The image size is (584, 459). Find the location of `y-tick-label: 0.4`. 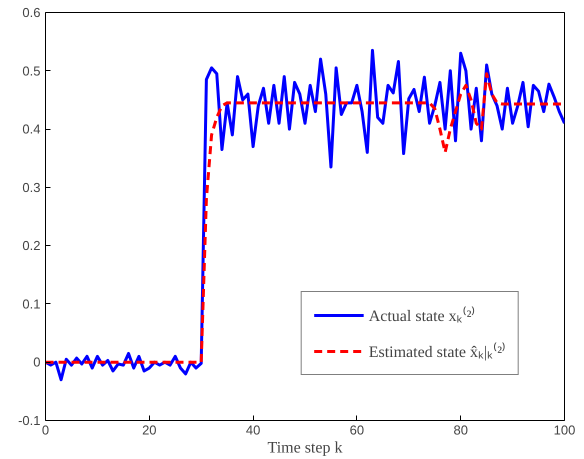

y-tick-label: 0.4 is located at coordinates (31, 129).